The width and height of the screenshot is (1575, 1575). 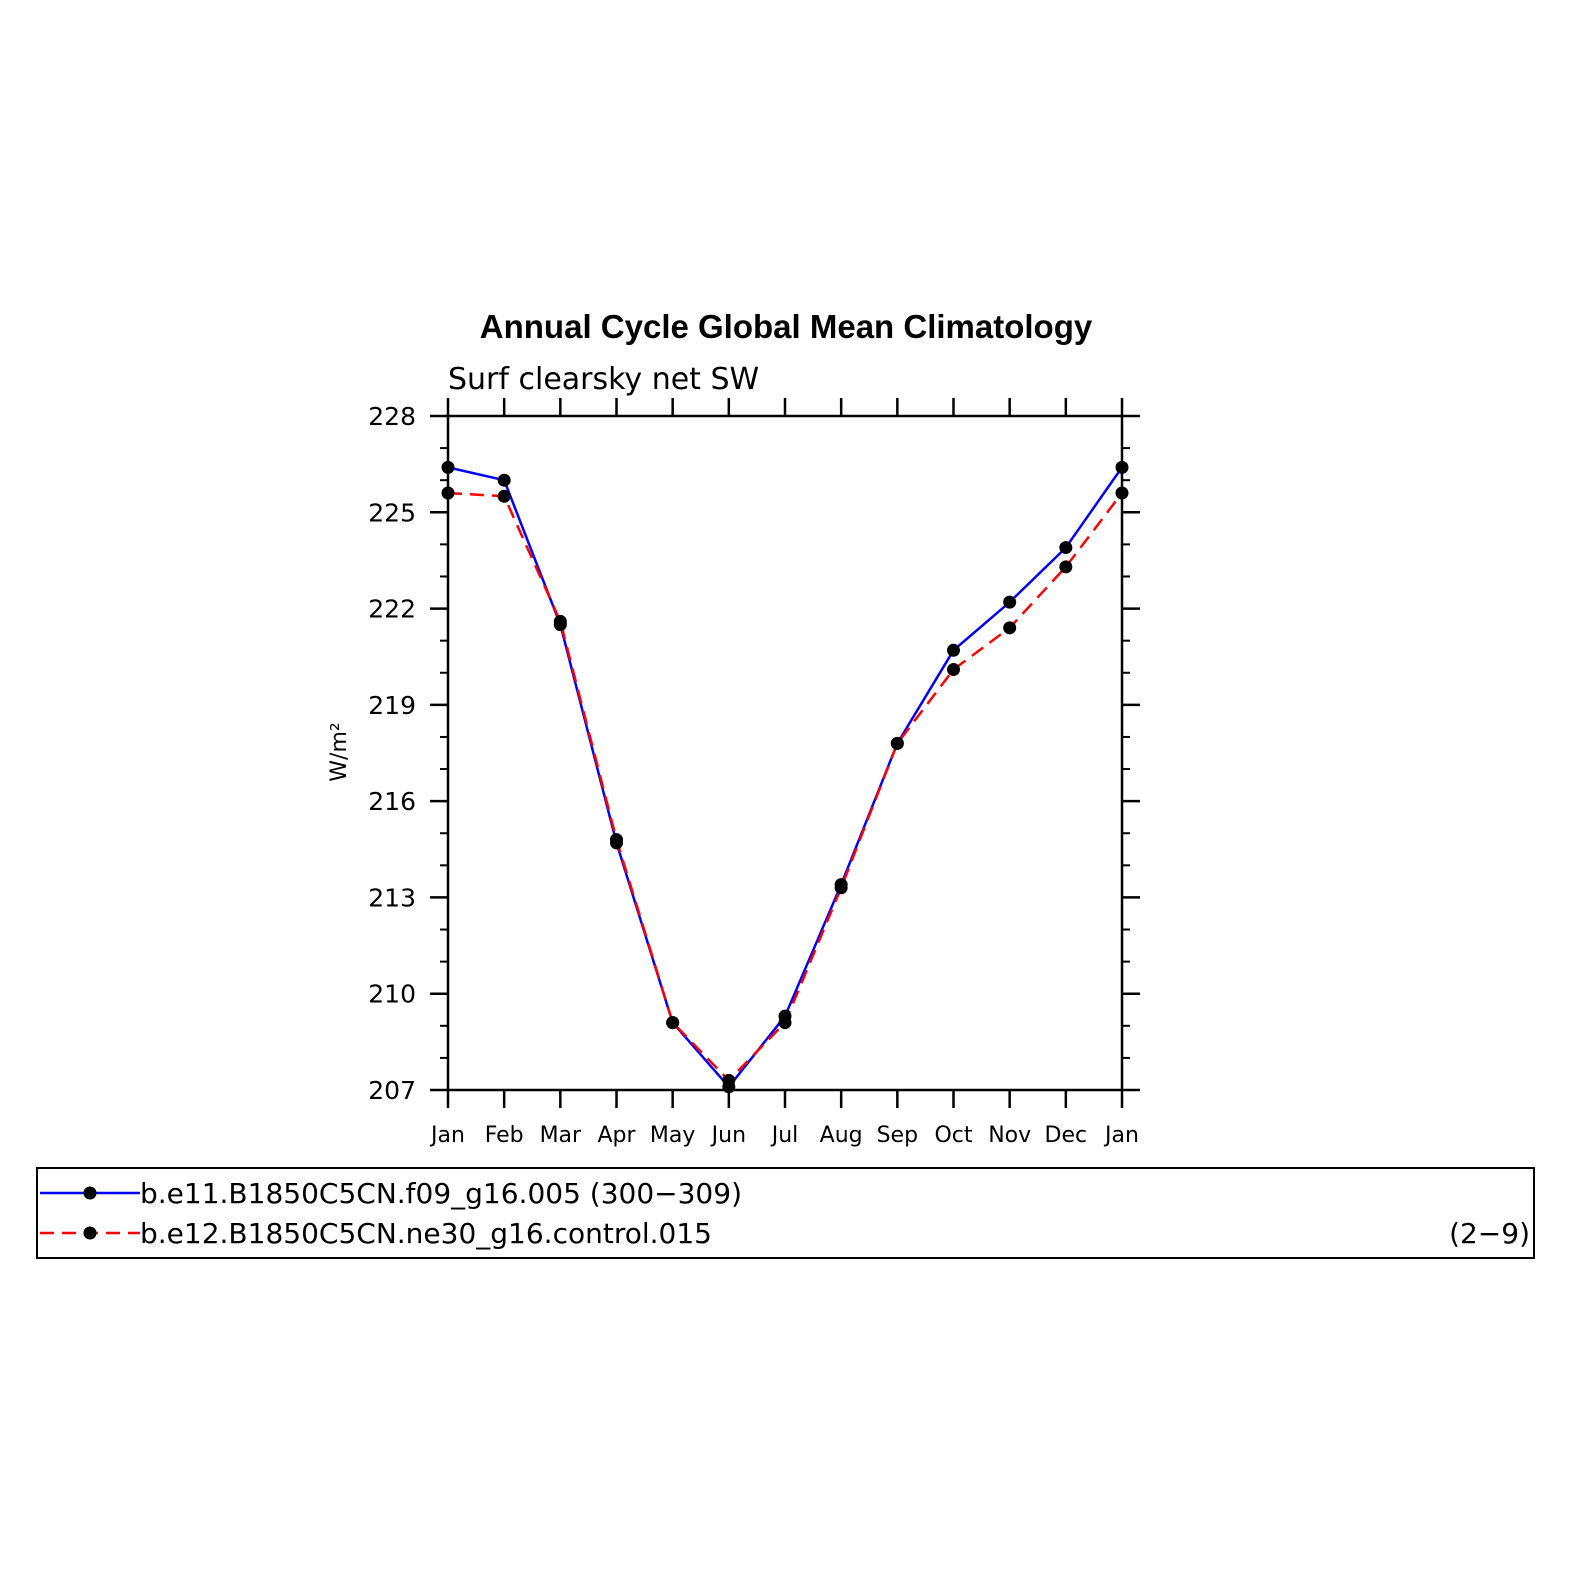 What do you see at coordinates (441, 1193) in the screenshot?
I see `legend-label-1: b.e11.B1850C5CN.f09_g16.005 (300−309)` at bounding box center [441, 1193].